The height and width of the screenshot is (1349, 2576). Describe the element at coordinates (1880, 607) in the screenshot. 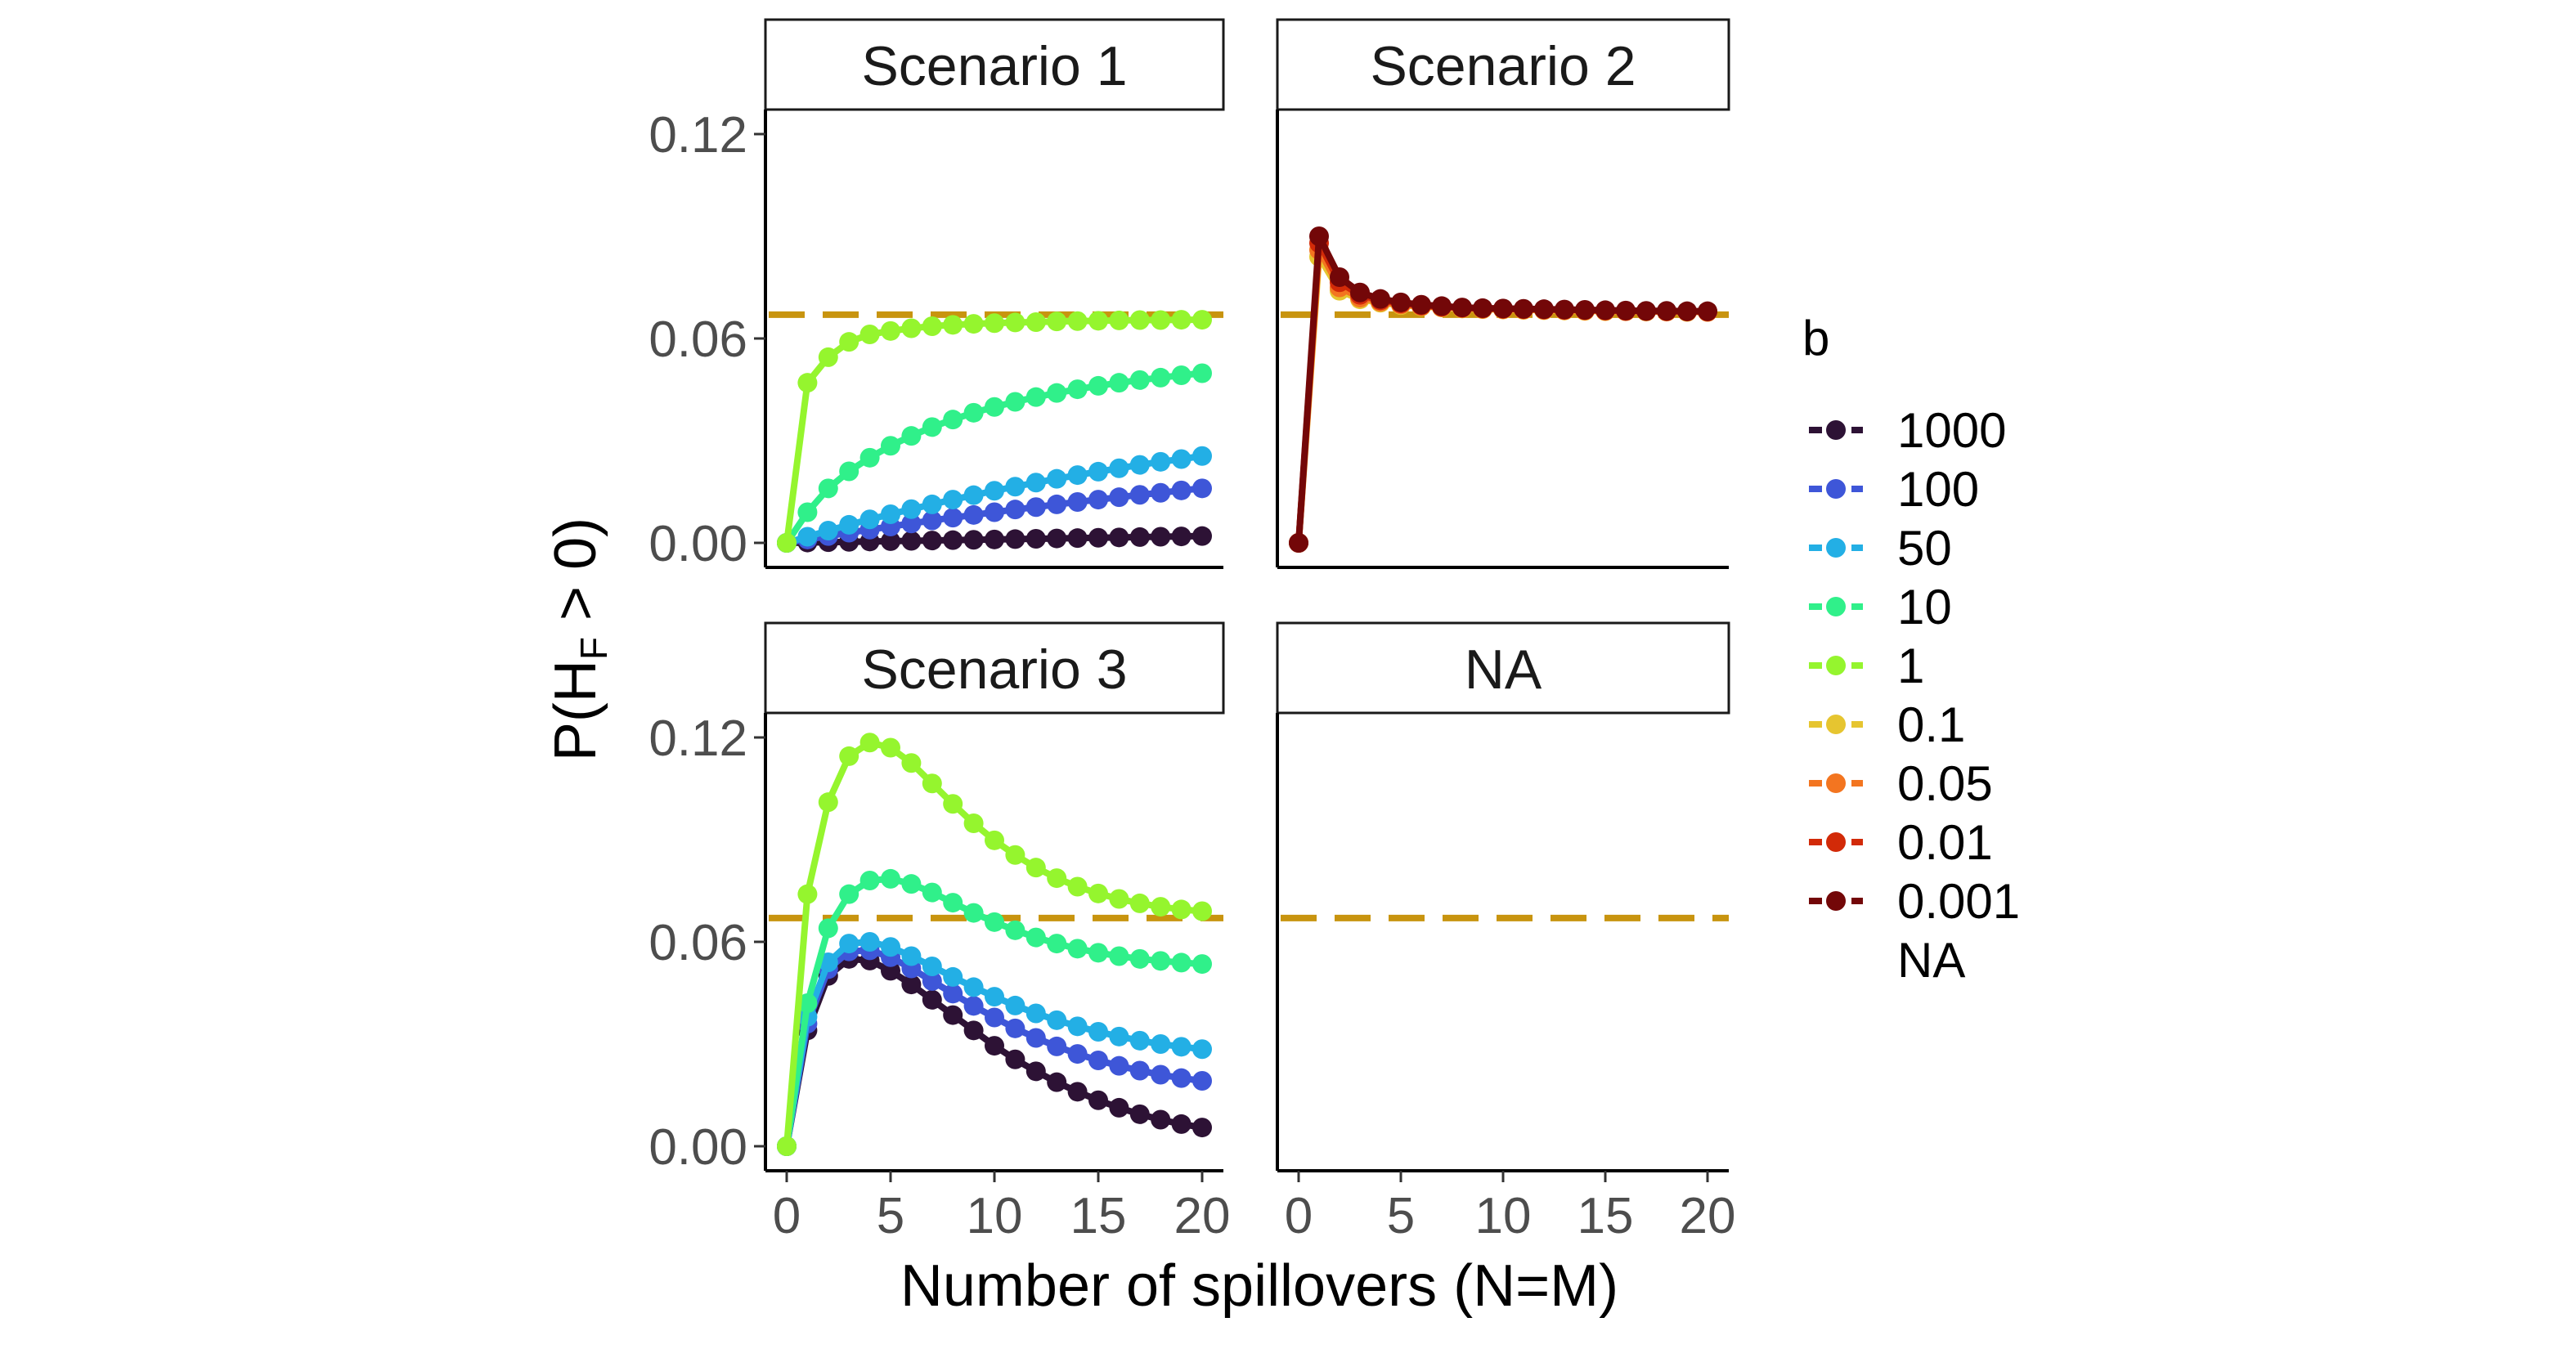

I see `legend-item-10: 10` at that location.